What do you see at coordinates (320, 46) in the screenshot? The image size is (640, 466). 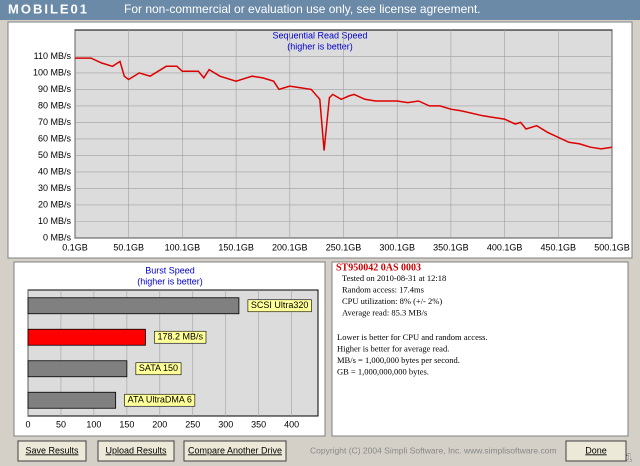 I see `read-subtitle: (higher is better)` at bounding box center [320, 46].